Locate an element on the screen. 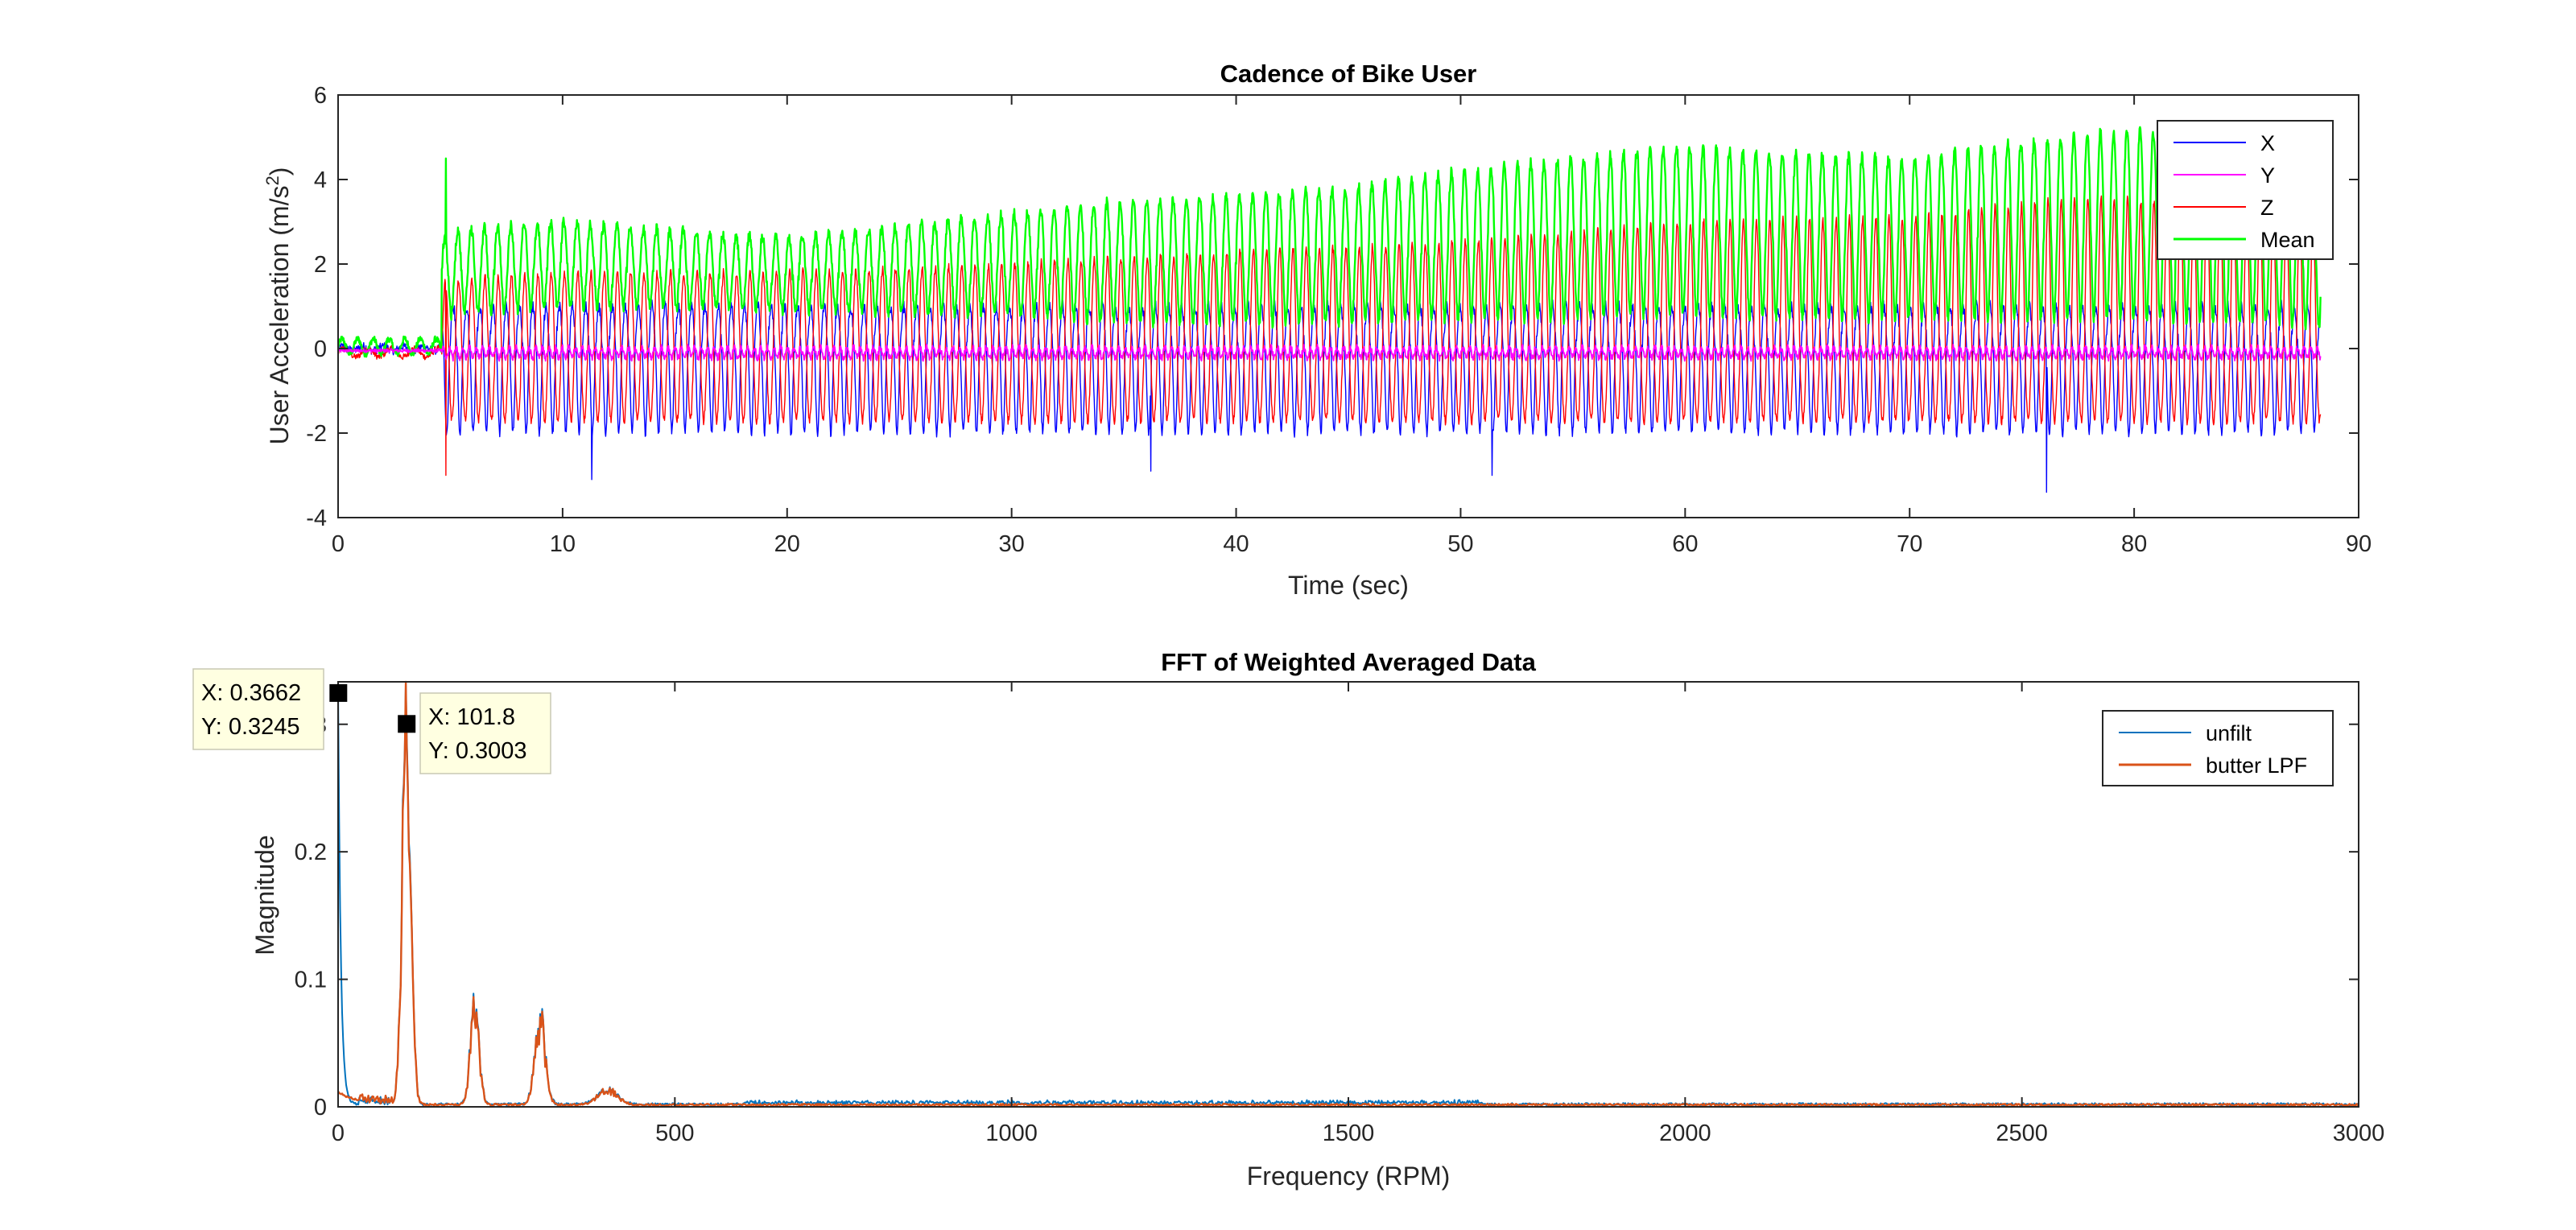 This screenshot has height=1230, width=2576. fft-y-tick-label: 0 is located at coordinates (320, 1108).